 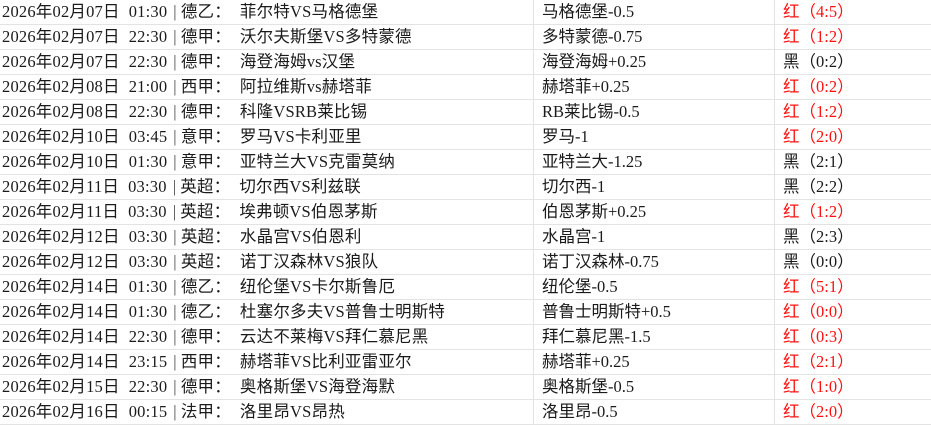 I want to click on result-cell: 红（0:0）, so click(x=853, y=312).